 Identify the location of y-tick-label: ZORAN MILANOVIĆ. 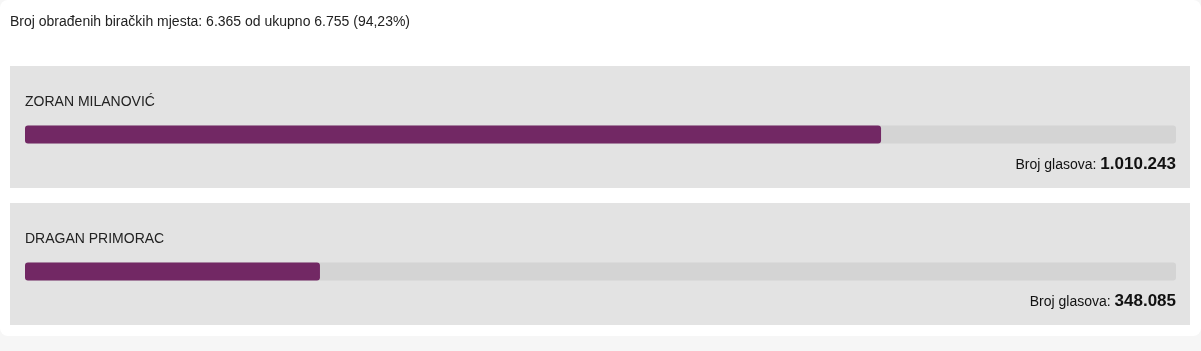
(90, 100).